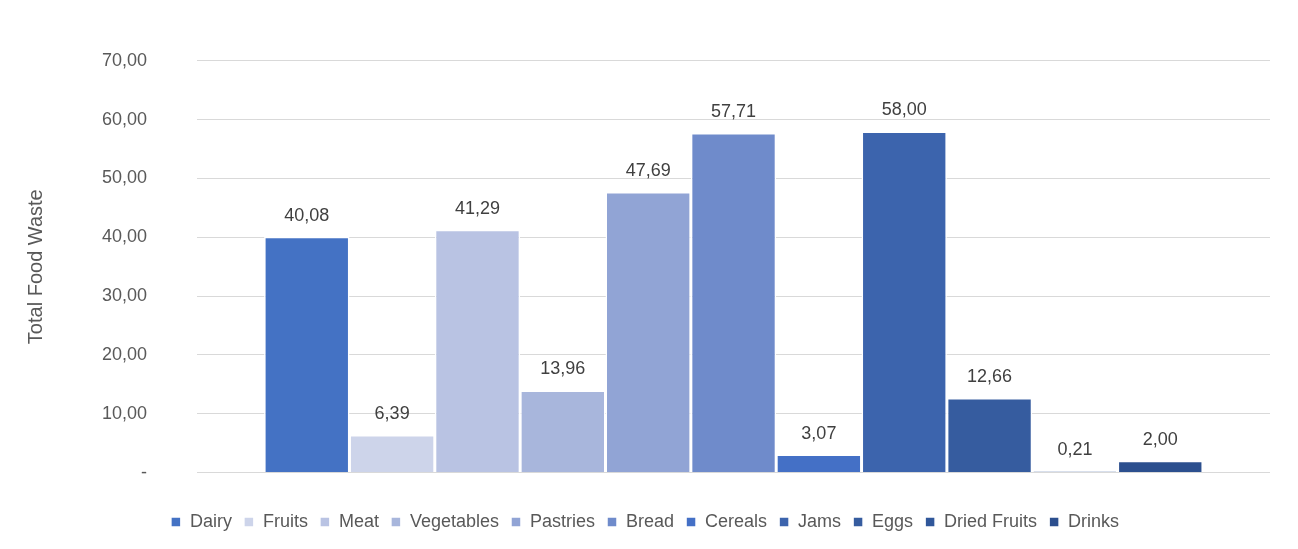 This screenshot has width=1298, height=549. What do you see at coordinates (477, 207) in the screenshot?
I see `data-label: 41,29` at bounding box center [477, 207].